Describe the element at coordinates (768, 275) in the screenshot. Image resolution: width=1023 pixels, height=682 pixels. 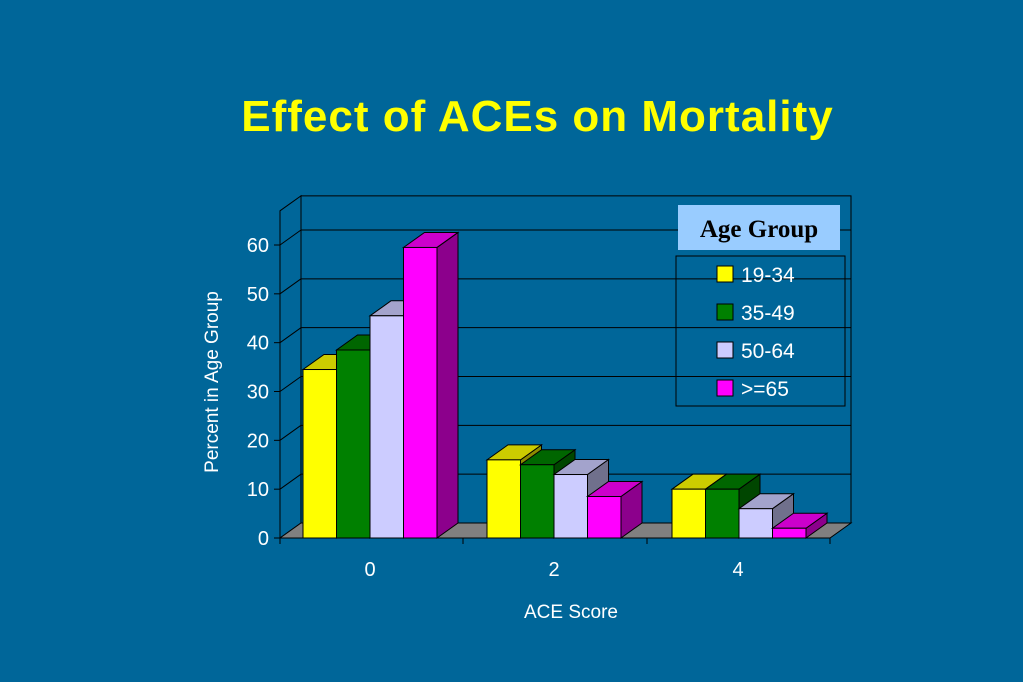
I see `legend-label: 19-34` at that location.